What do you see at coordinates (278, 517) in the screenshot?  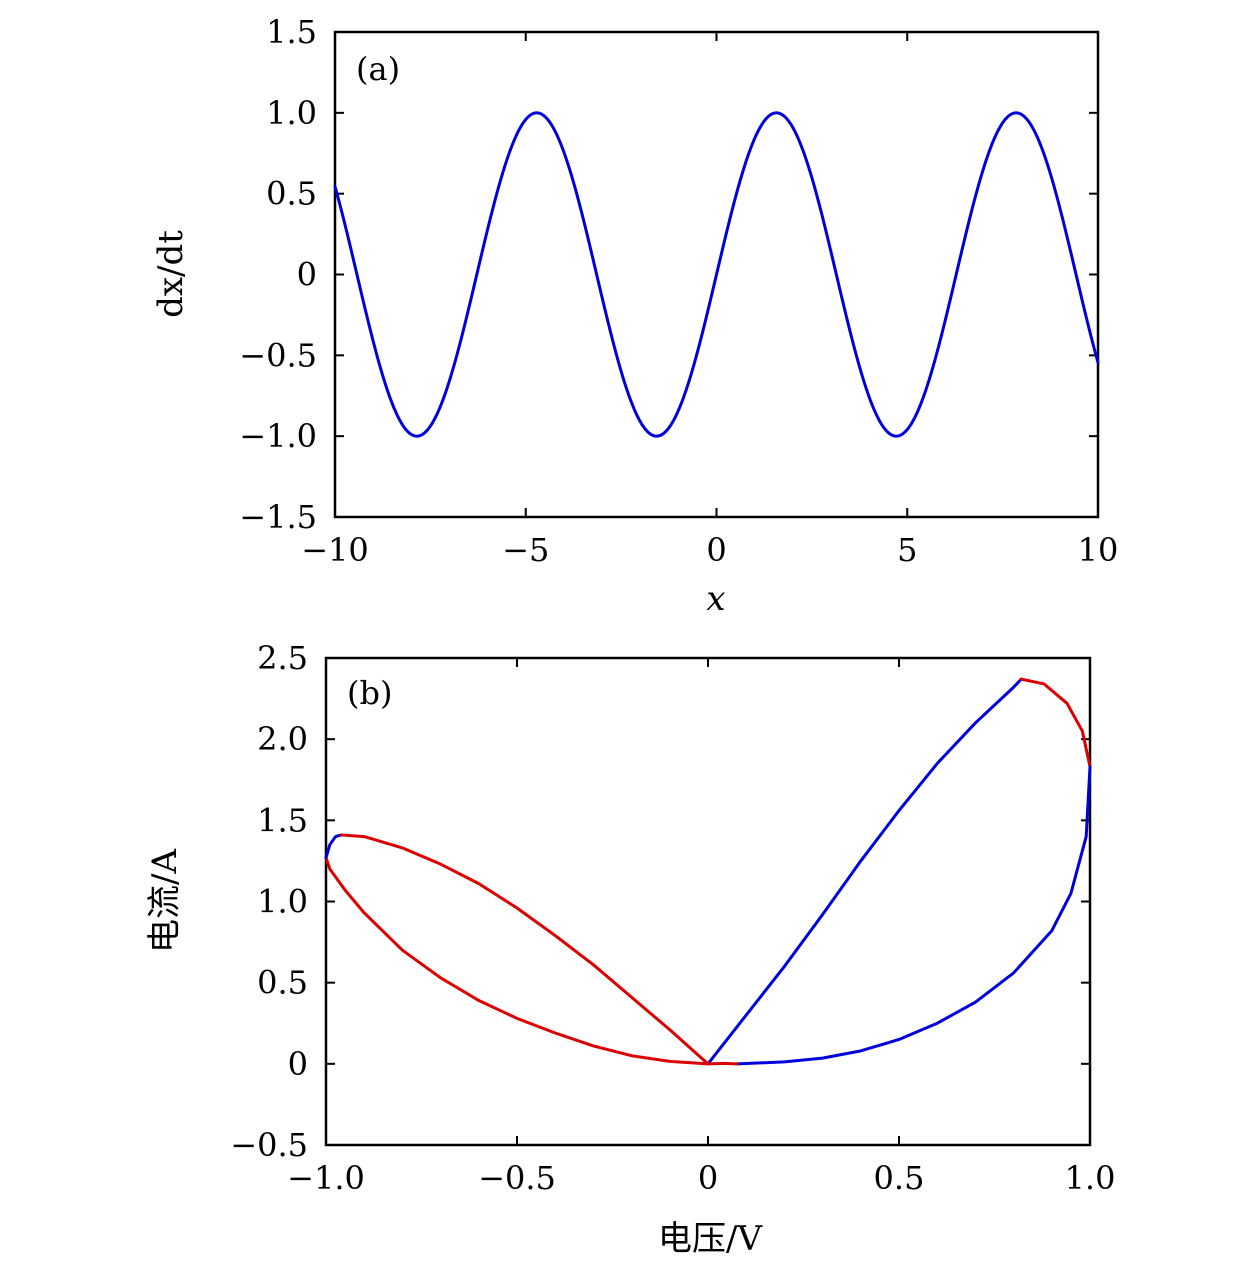 I see `y-tick-label: −1.5` at bounding box center [278, 517].